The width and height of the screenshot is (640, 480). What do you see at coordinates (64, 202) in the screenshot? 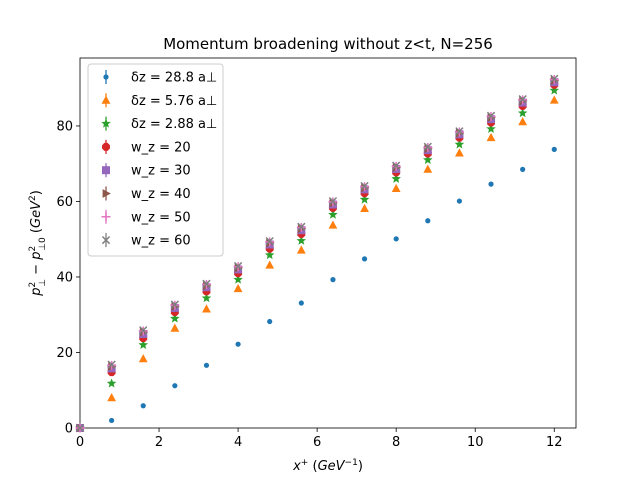
I see `y-tick-label: 60` at bounding box center [64, 202].